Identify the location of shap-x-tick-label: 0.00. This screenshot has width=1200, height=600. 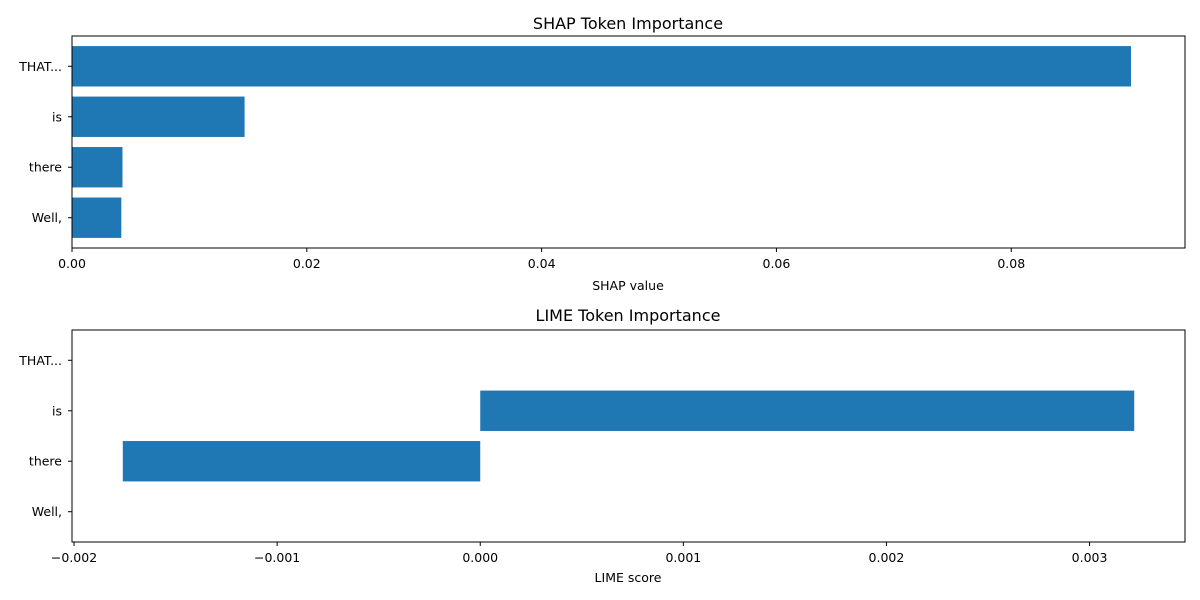
(72, 263).